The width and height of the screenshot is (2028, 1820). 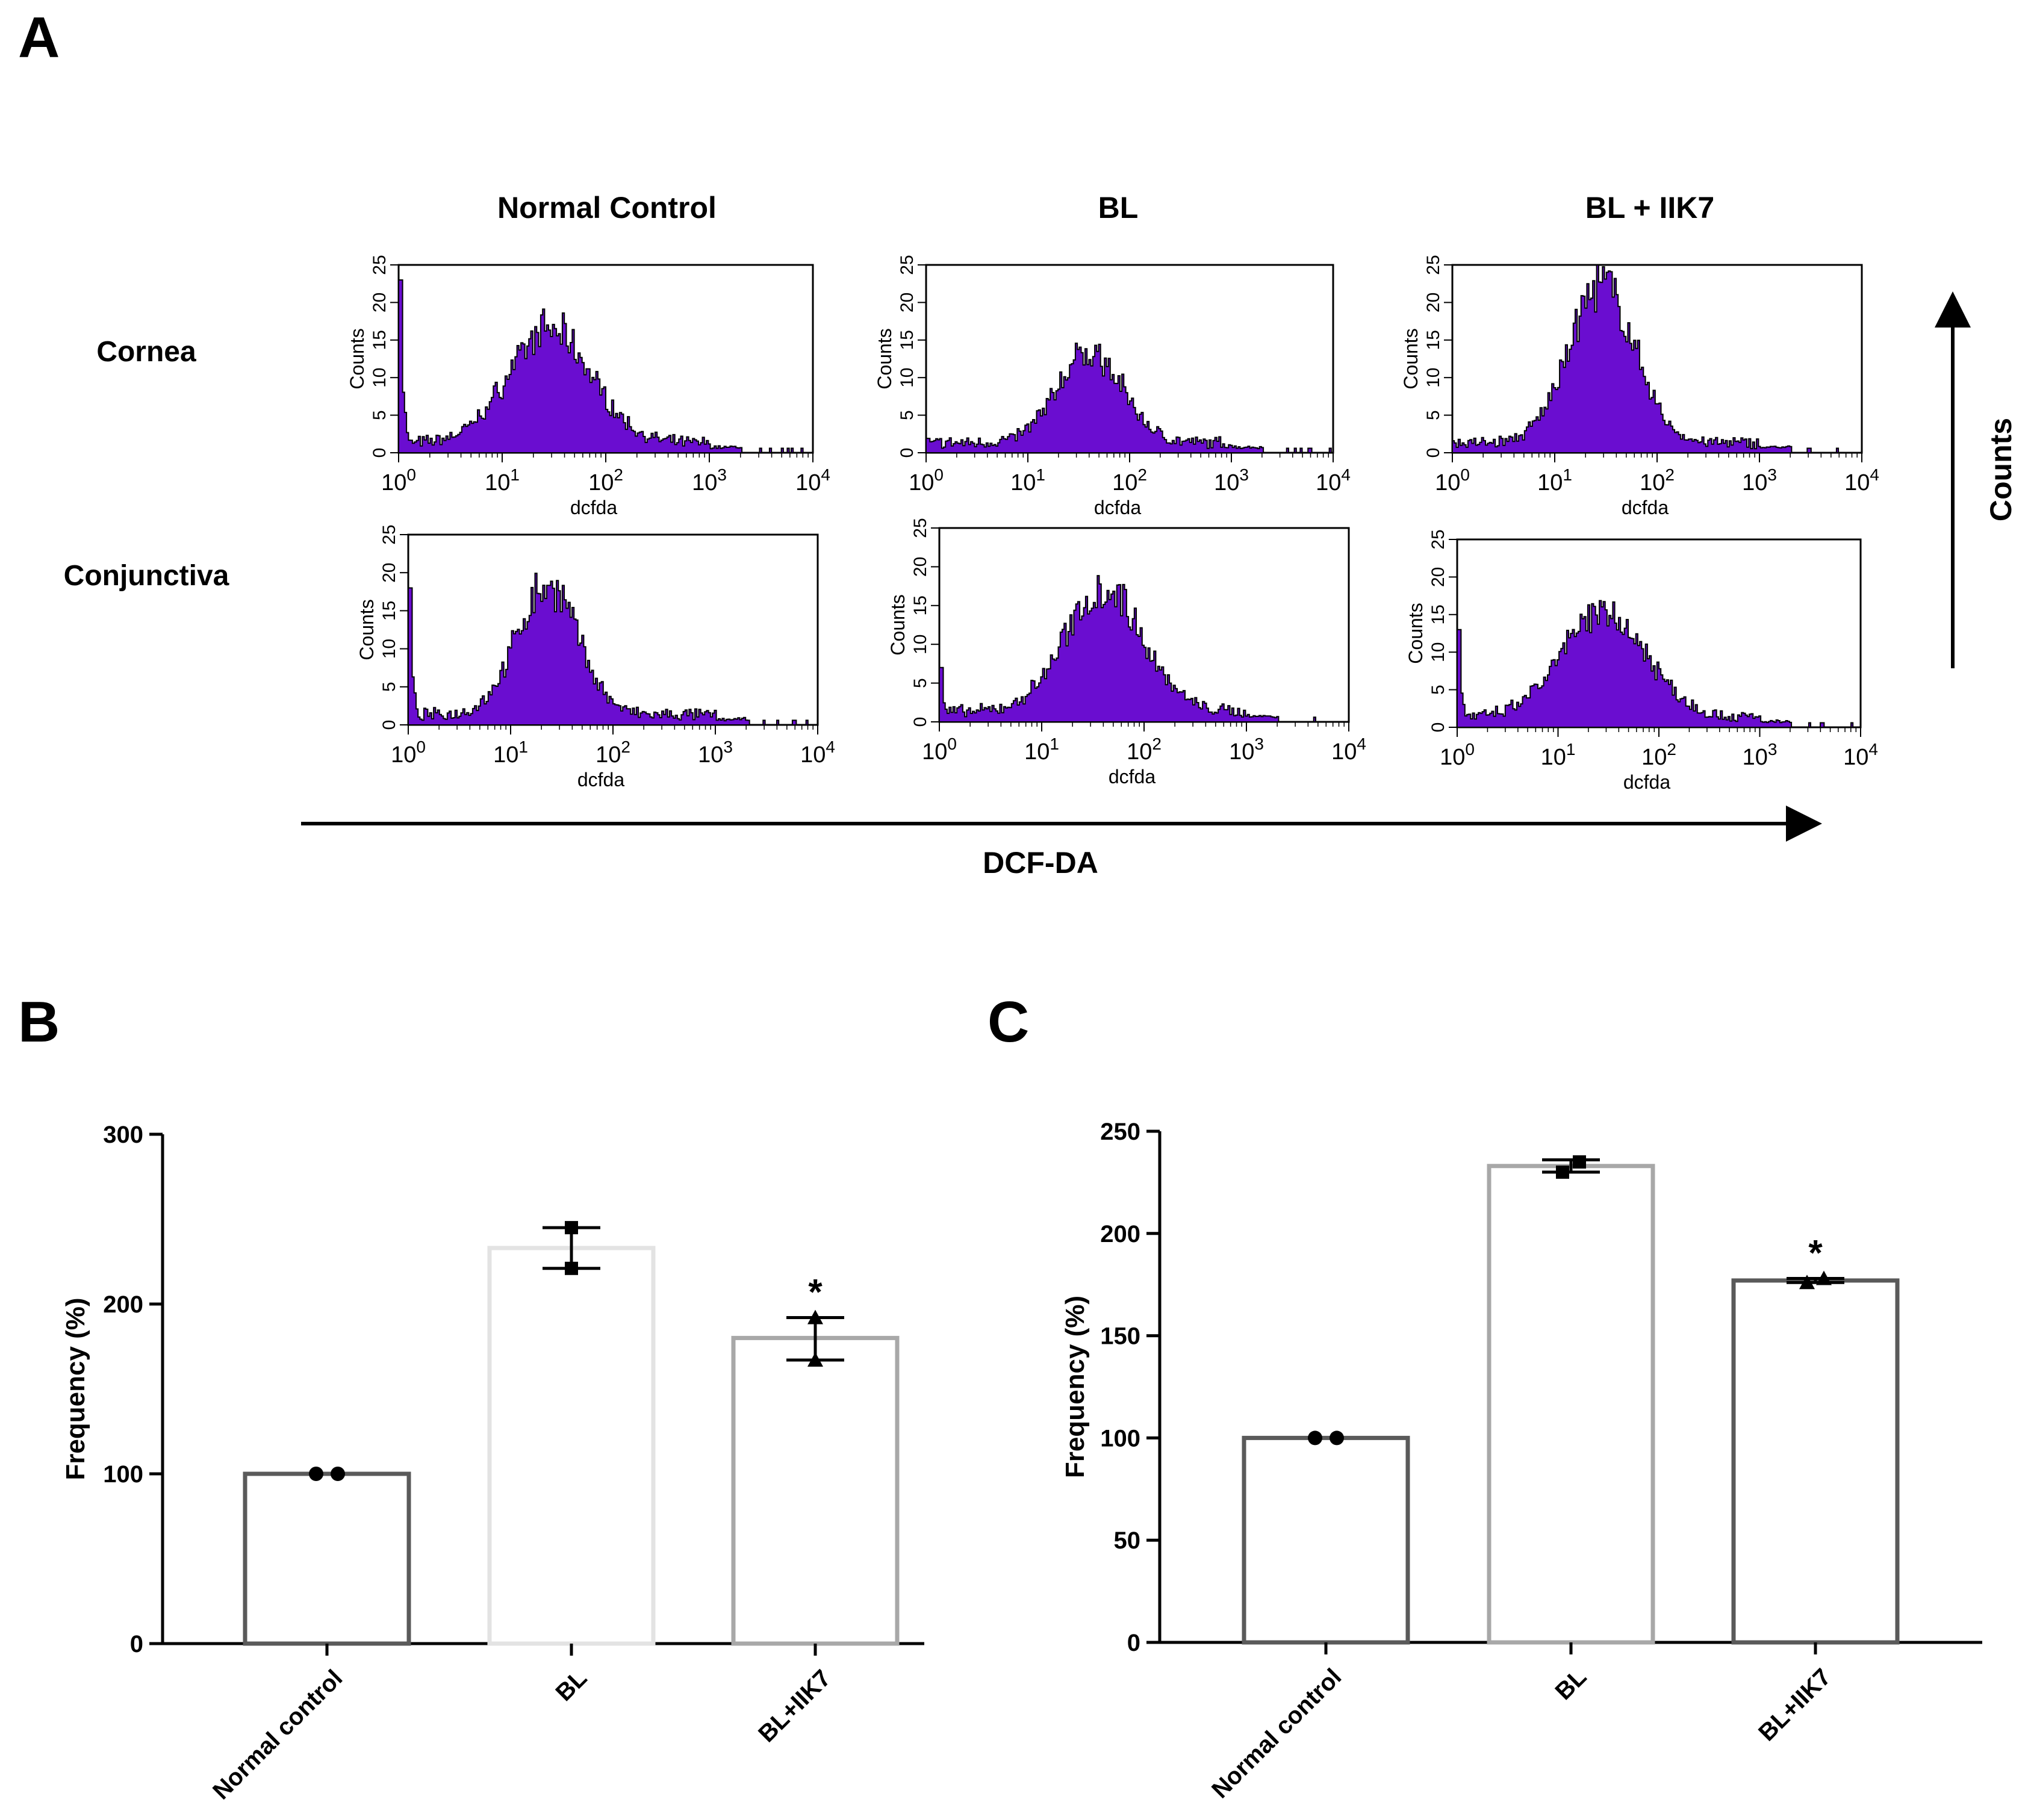 What do you see at coordinates (1008, 1022) in the screenshot?
I see `panel-c-label: C` at bounding box center [1008, 1022].